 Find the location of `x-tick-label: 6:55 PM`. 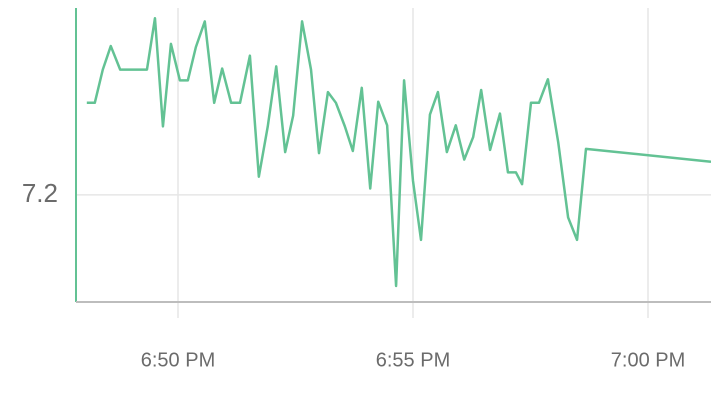

x-tick-label: 6:55 PM is located at coordinates (413, 360).